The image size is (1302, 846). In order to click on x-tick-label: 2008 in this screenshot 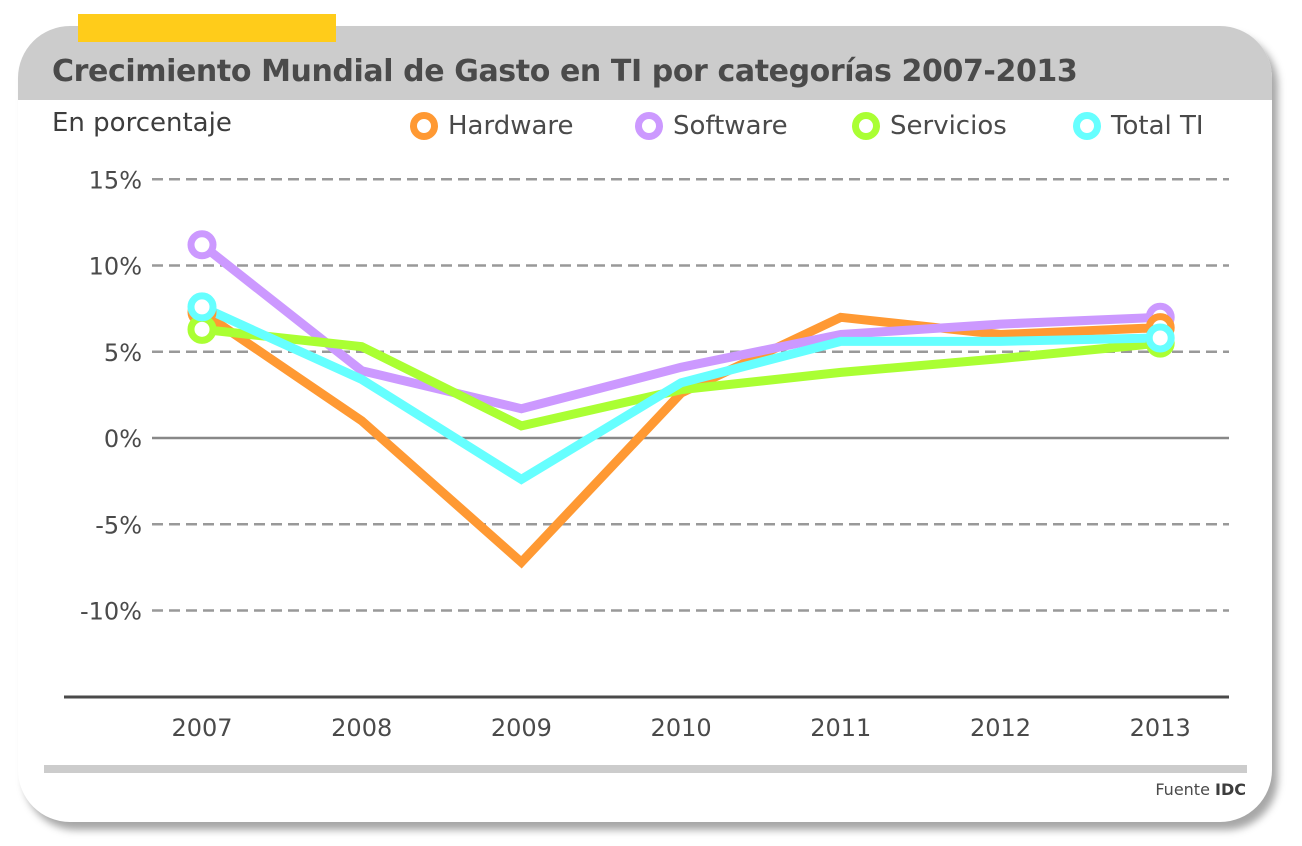, I will do `click(361, 728)`.